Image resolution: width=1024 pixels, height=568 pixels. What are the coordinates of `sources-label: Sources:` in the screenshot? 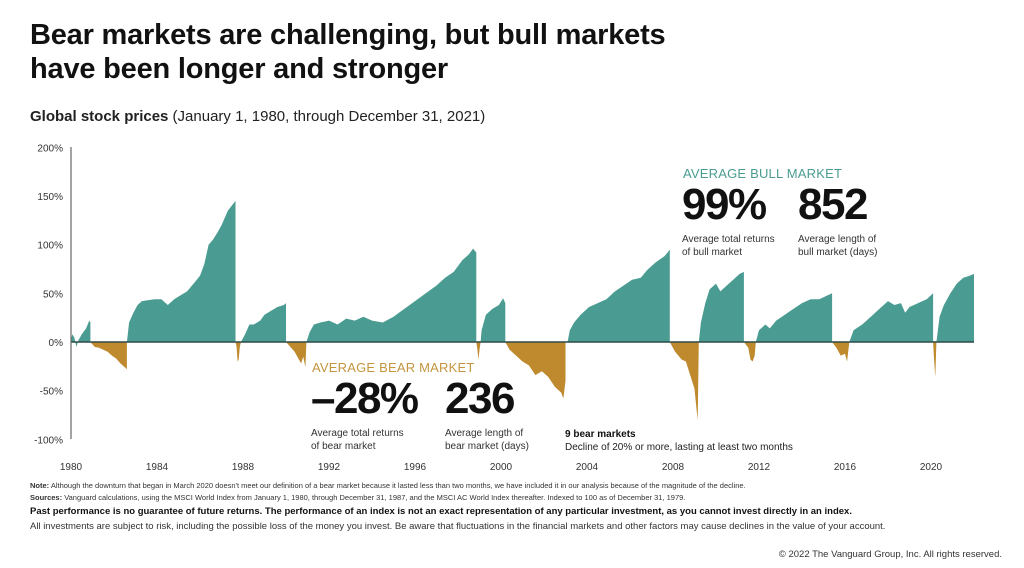 It's located at (46, 497).